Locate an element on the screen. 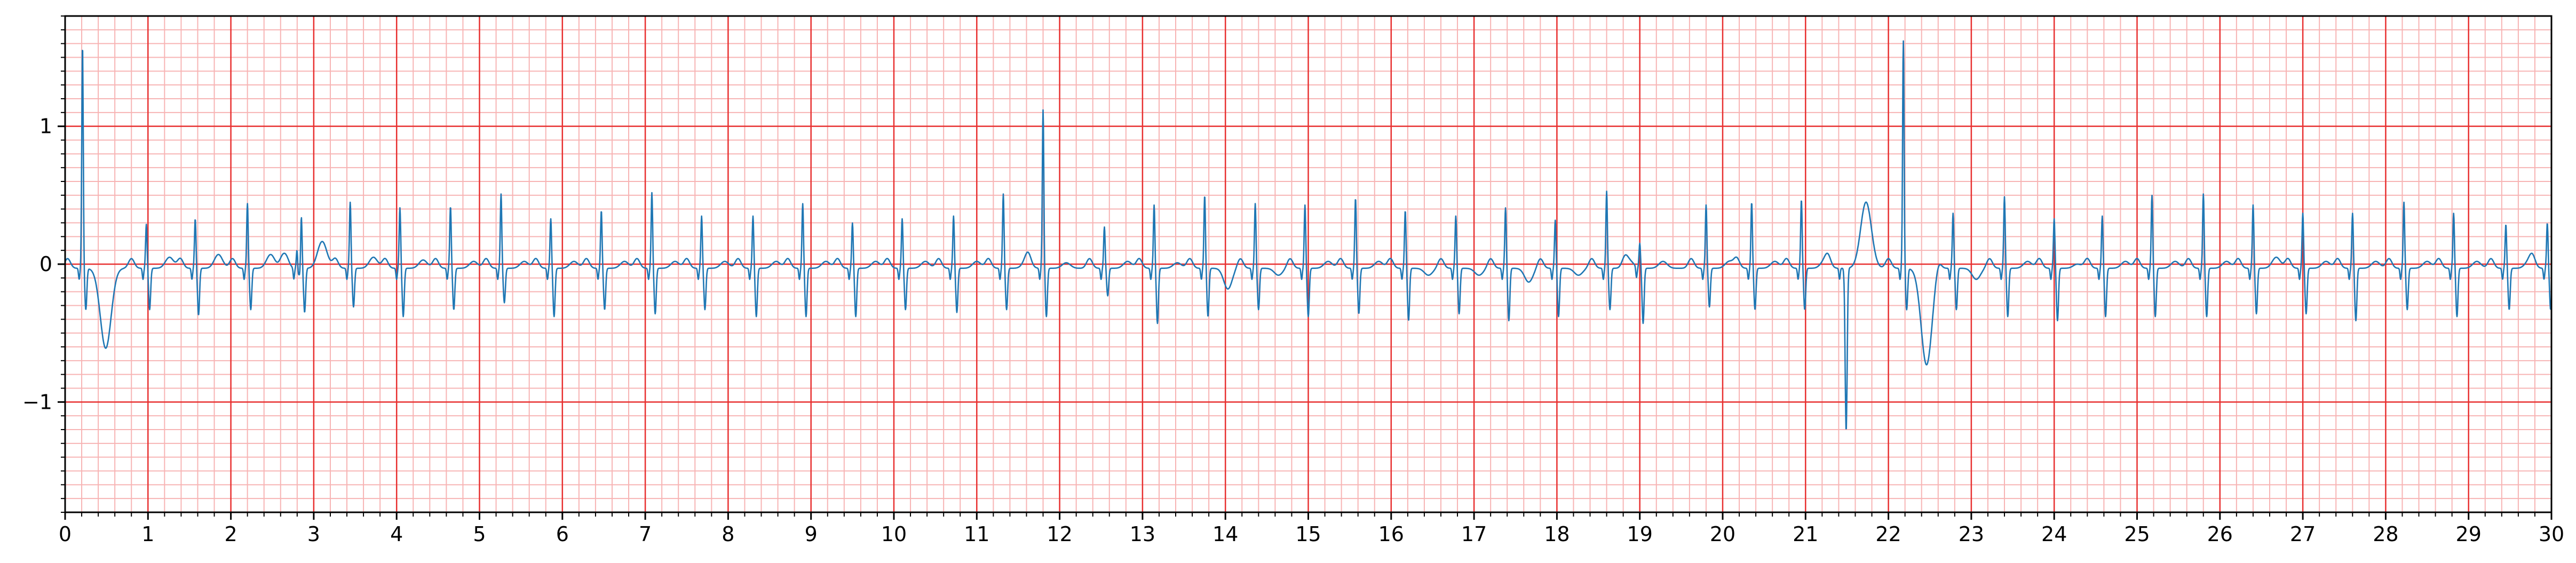 This screenshot has width=2576, height=563. x-tick-label: 26 is located at coordinates (2220, 534).